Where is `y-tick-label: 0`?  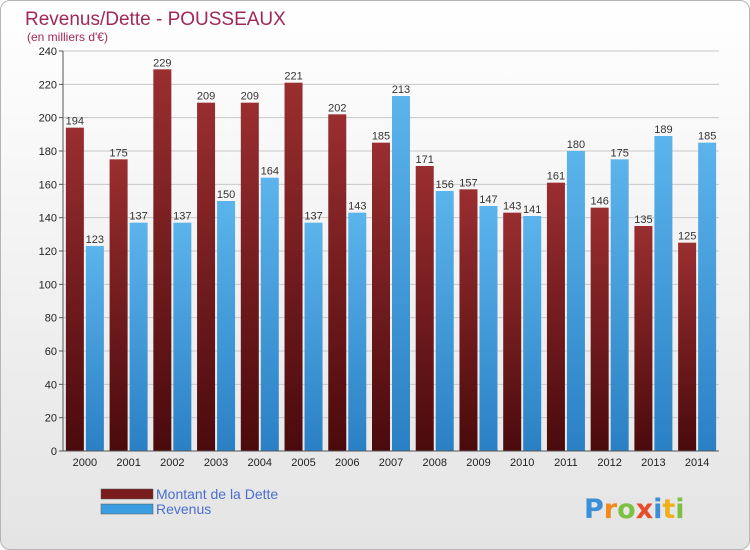
y-tick-label: 0 is located at coordinates (54, 452).